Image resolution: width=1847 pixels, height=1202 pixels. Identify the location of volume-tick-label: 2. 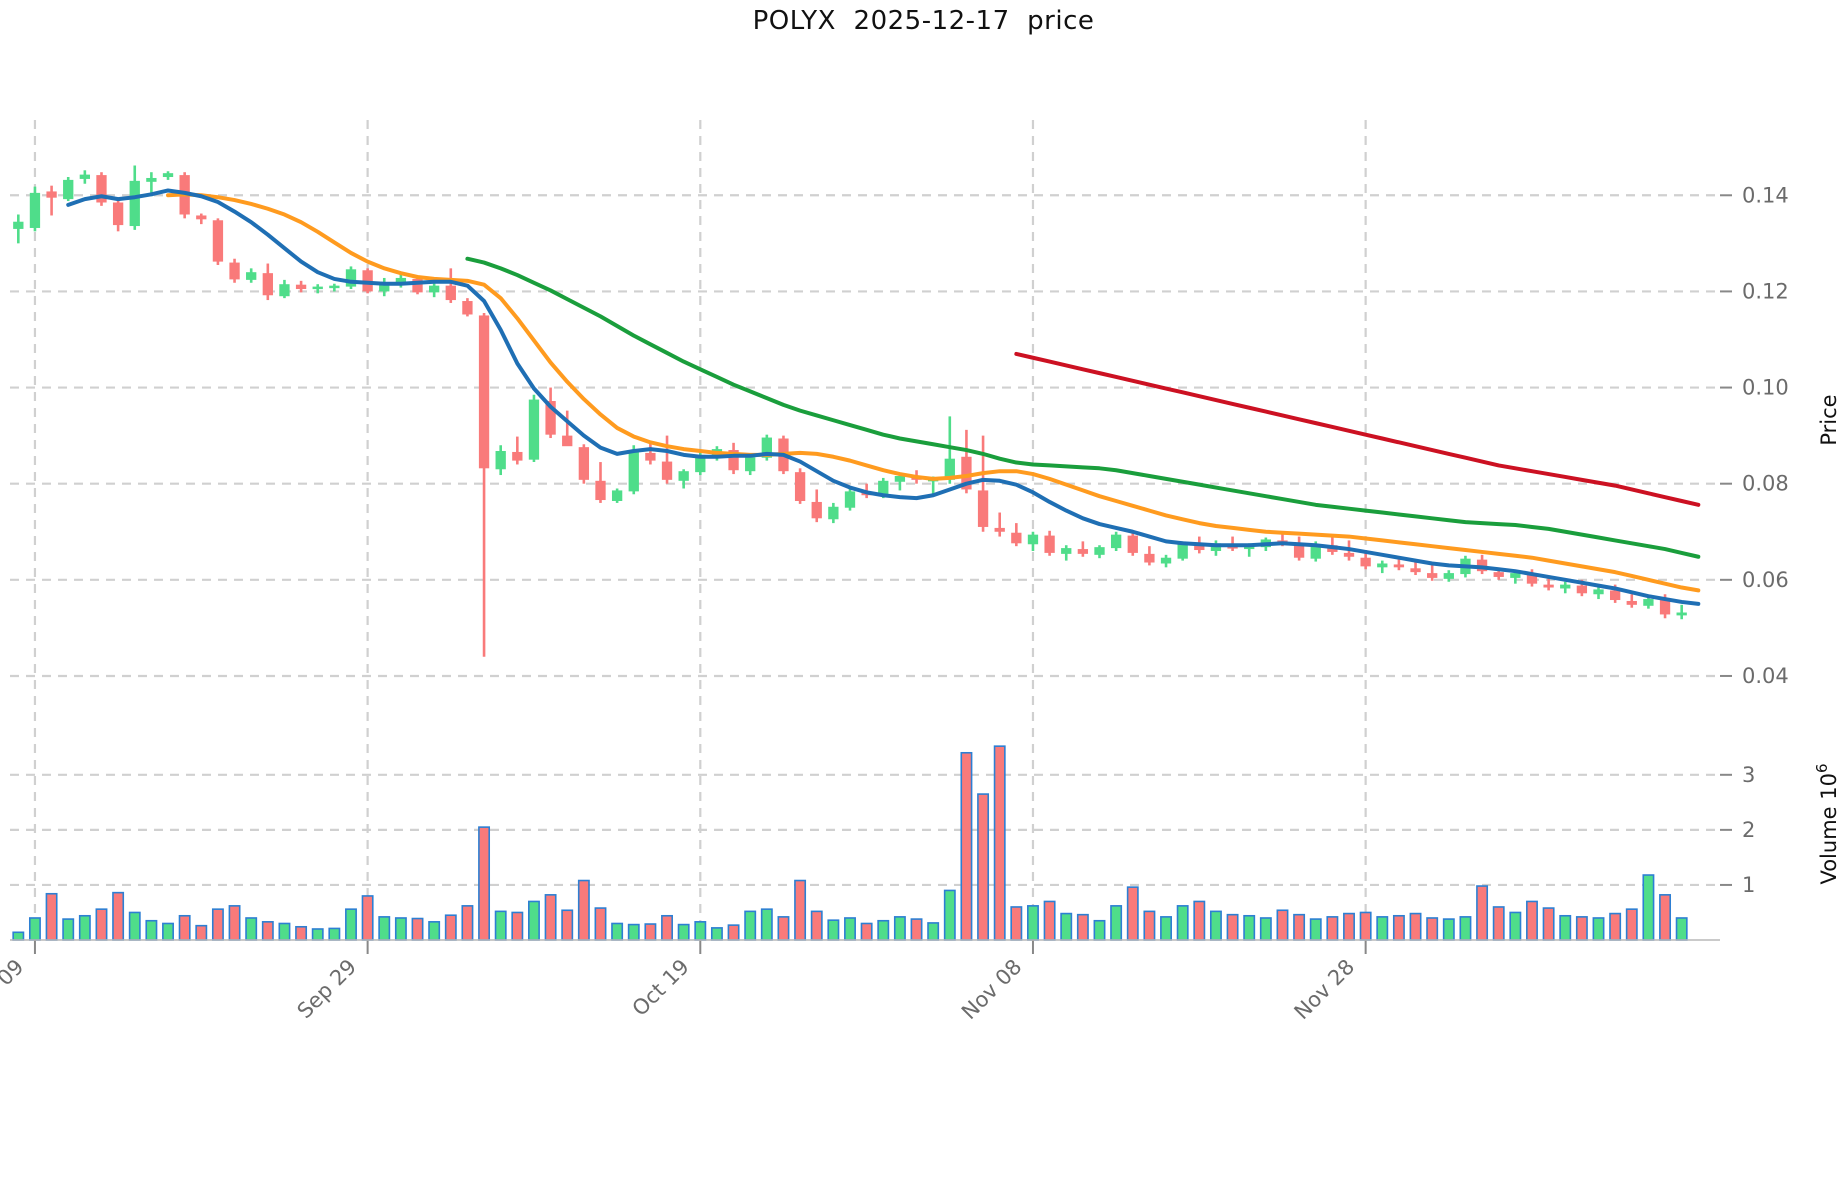
(1748, 830).